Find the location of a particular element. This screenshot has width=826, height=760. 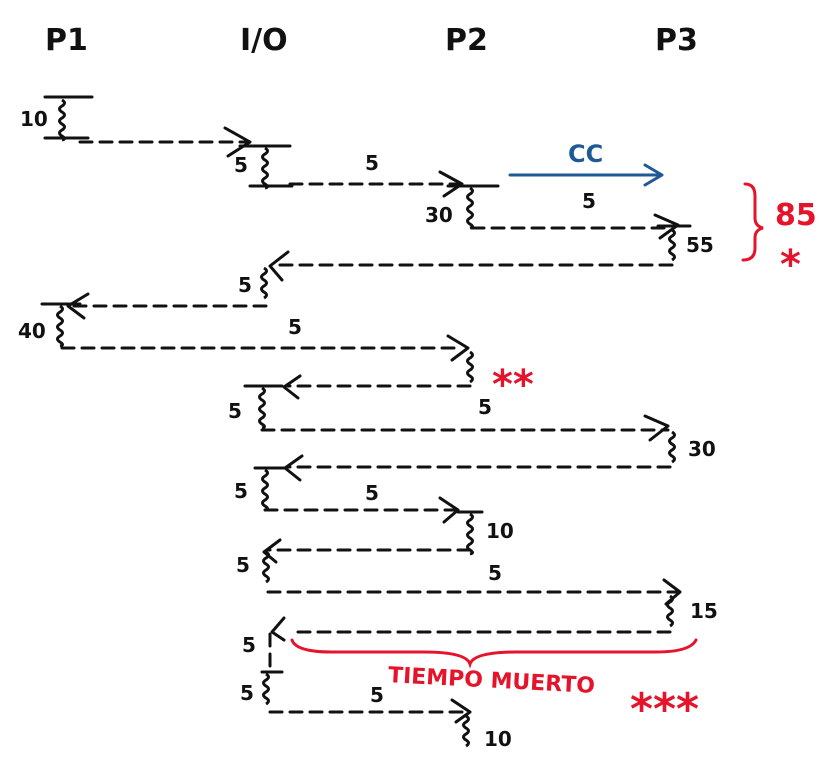

star-annotation-1: * is located at coordinates (790, 265).